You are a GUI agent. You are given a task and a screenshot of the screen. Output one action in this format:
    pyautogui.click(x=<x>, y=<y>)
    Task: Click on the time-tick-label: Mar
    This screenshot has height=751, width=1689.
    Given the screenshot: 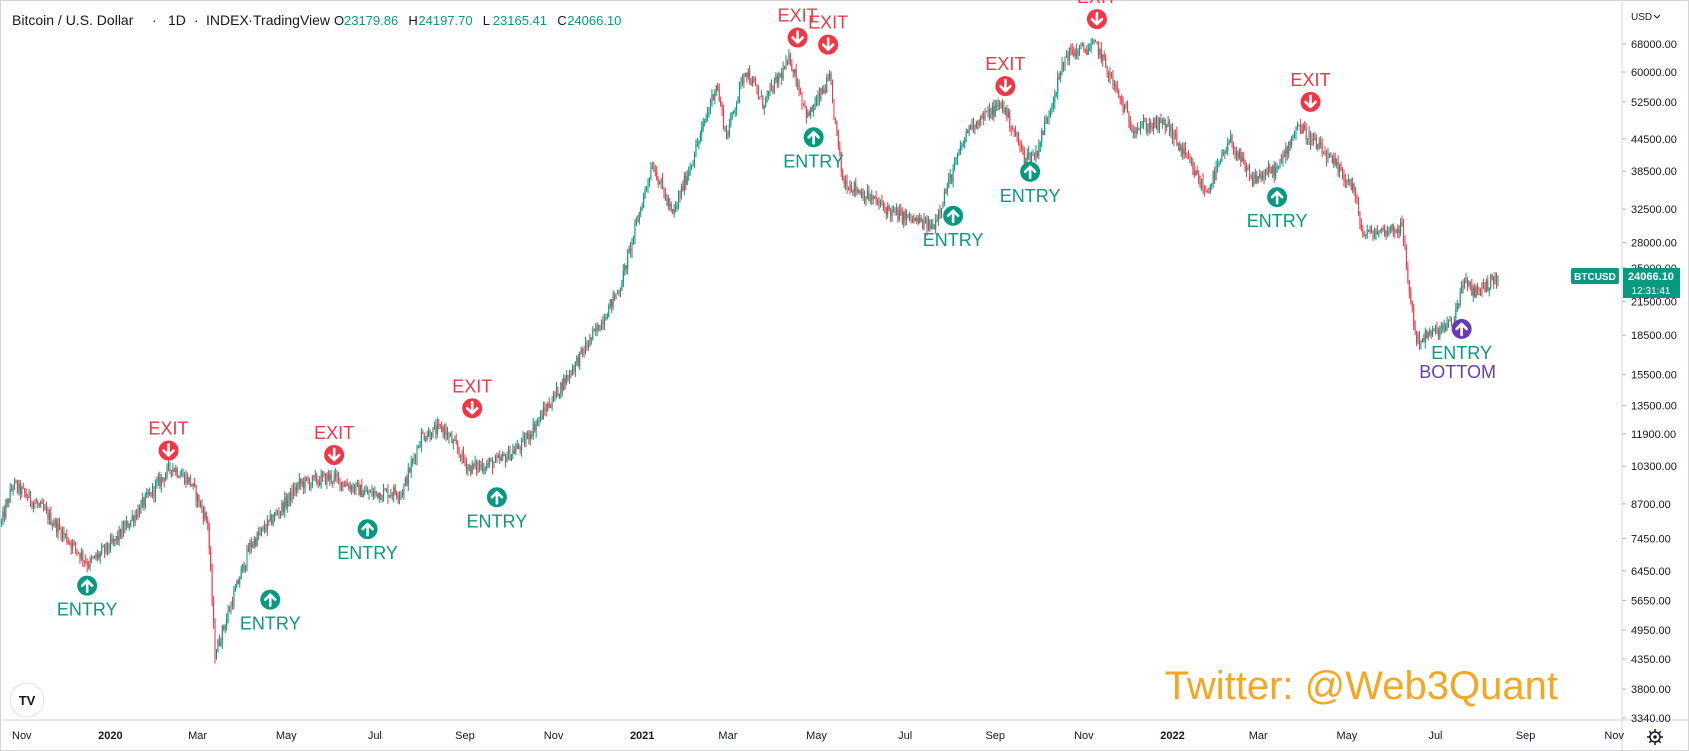 What is the action you would take?
    pyautogui.click(x=1258, y=736)
    